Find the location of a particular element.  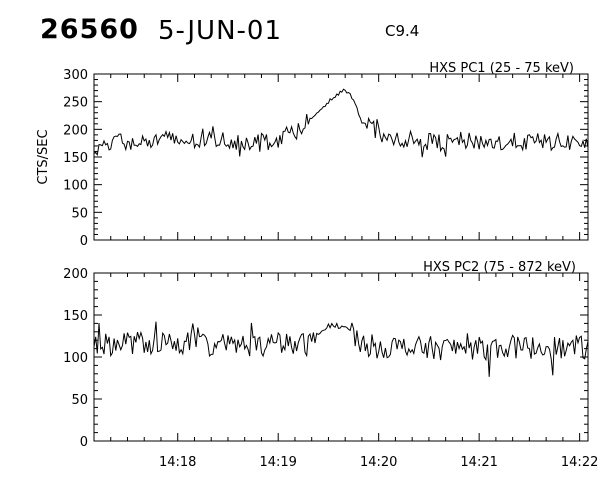

pc1-title: HXS PC1 (25 - 75 keV) is located at coordinates (501, 68).